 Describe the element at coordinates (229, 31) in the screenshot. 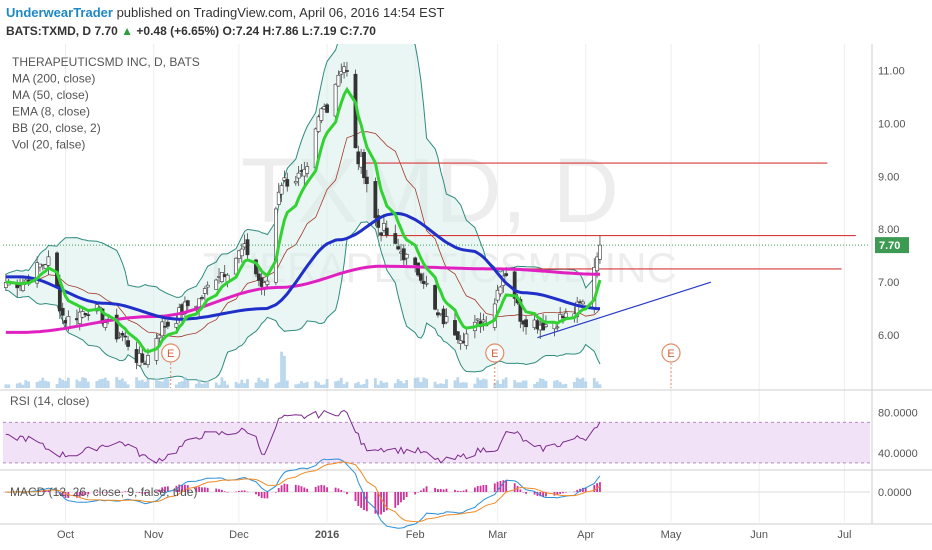

I see `open-label: O:` at that location.